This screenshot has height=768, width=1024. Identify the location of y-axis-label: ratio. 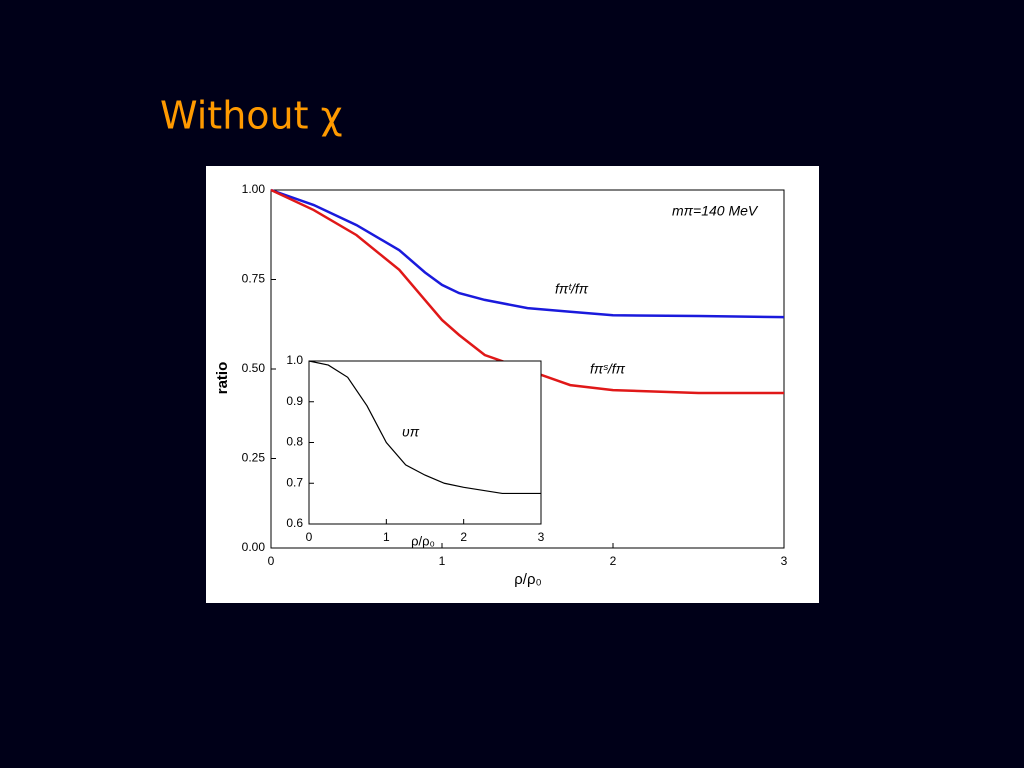
(222, 378).